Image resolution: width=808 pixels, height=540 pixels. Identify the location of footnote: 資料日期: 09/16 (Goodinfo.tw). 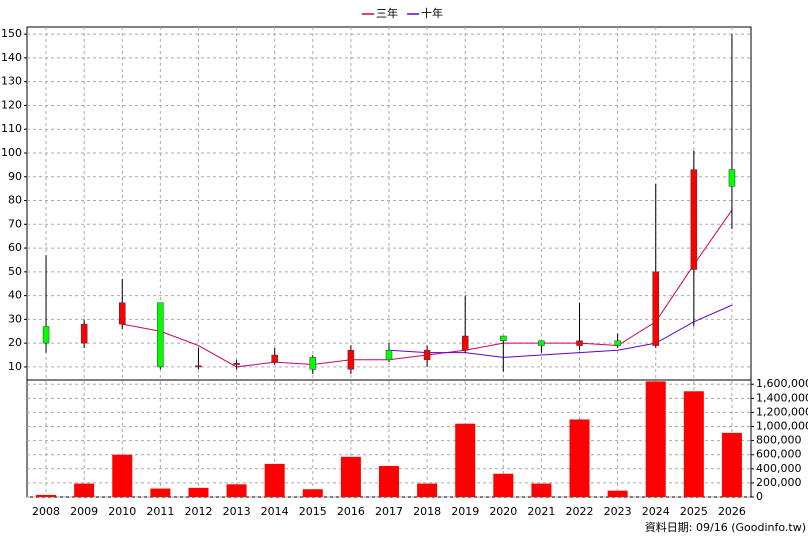
(725, 527).